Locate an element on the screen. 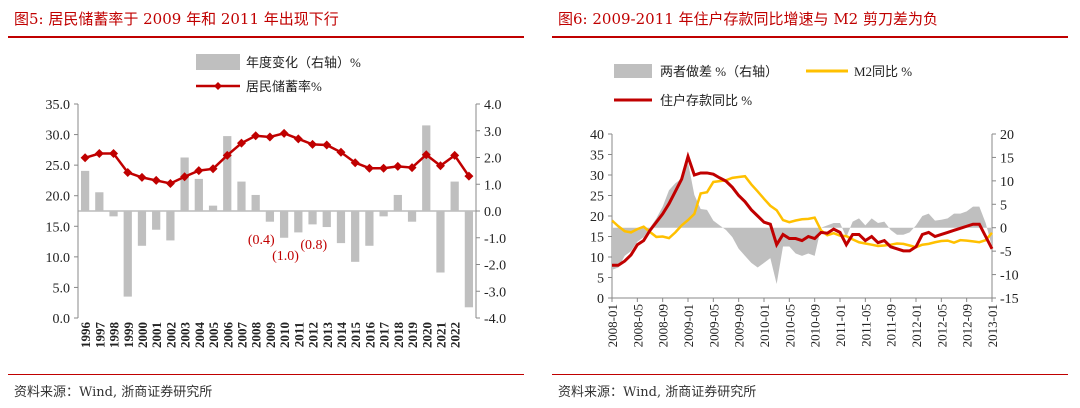 Image resolution: width=1080 pixels, height=408 pixels. line-household-deposit-yoy is located at coordinates (803, 209).